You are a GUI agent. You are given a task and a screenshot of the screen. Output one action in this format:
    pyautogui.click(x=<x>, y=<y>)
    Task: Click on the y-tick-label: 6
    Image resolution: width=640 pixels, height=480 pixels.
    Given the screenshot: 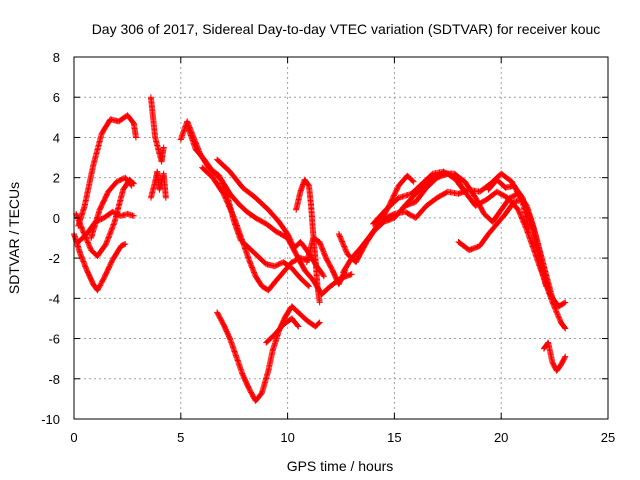 What is the action you would take?
    pyautogui.click(x=56, y=97)
    